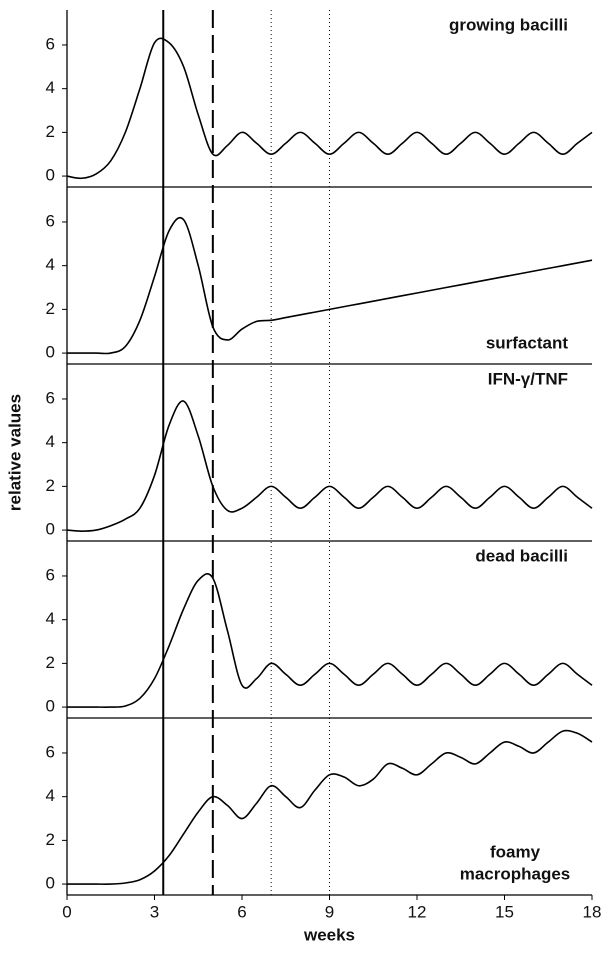  Describe the element at coordinates (241, 911) in the screenshot. I see `x-tick-label: 6` at that location.